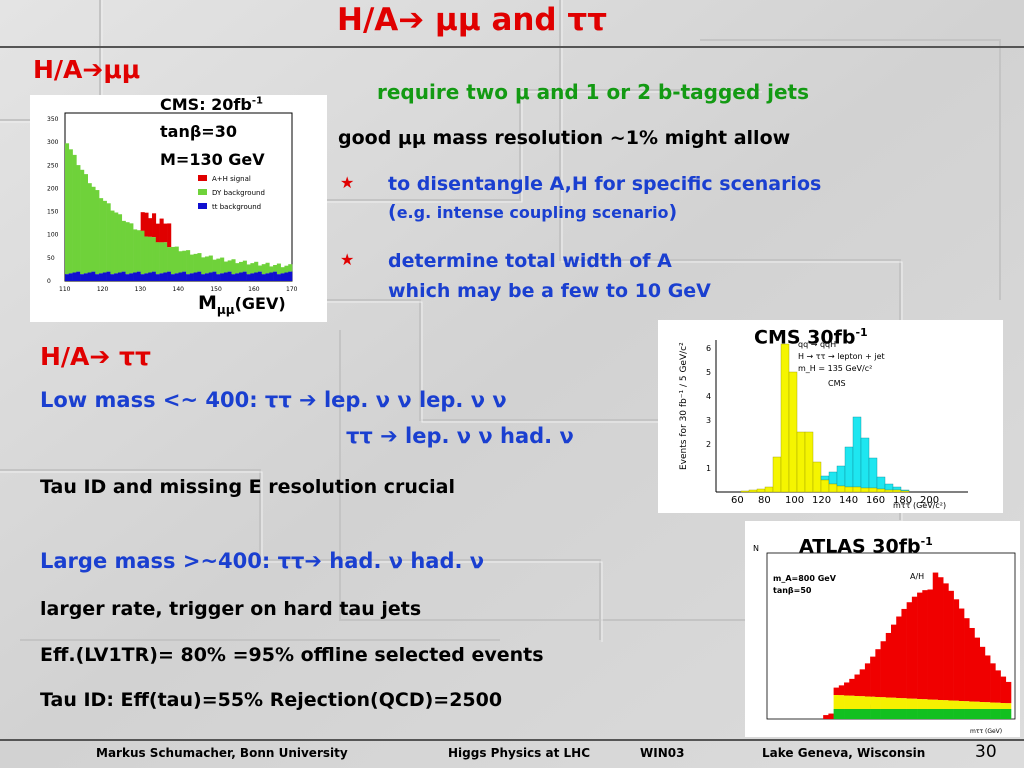 Image resolution: width=1024 pixels, height=768 pixels. Describe the element at coordinates (49, 281) in the screenshot. I see `mumu-ytick: 0` at that location.